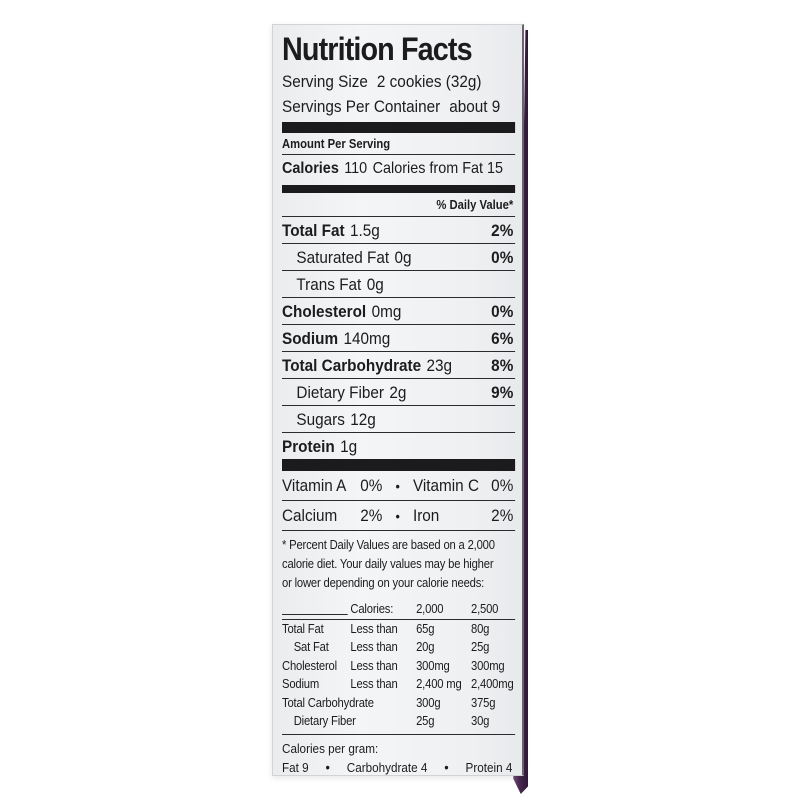  I want to click on ref-2500-value: 375g, so click(483, 702).